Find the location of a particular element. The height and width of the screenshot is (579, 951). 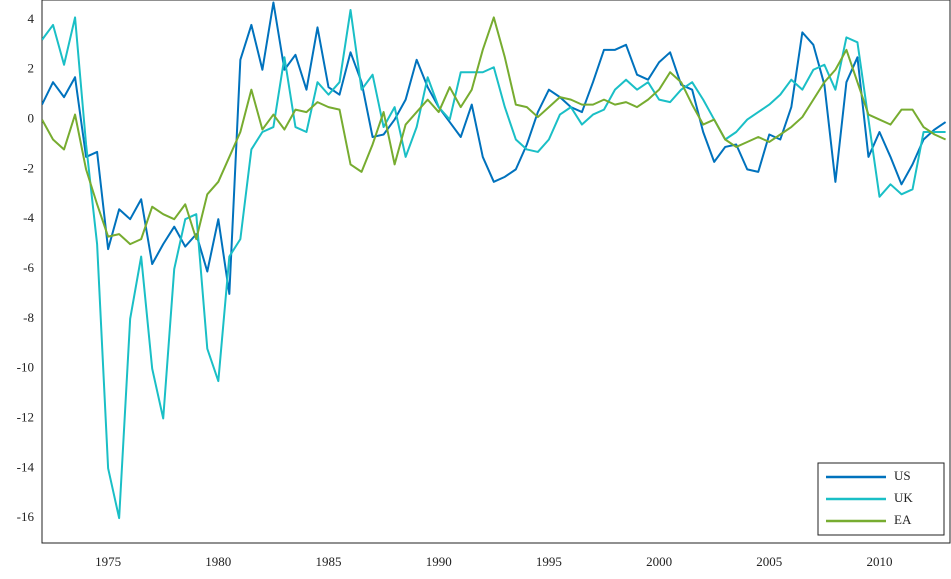

x-tick-label: 2005 is located at coordinates (769, 561).